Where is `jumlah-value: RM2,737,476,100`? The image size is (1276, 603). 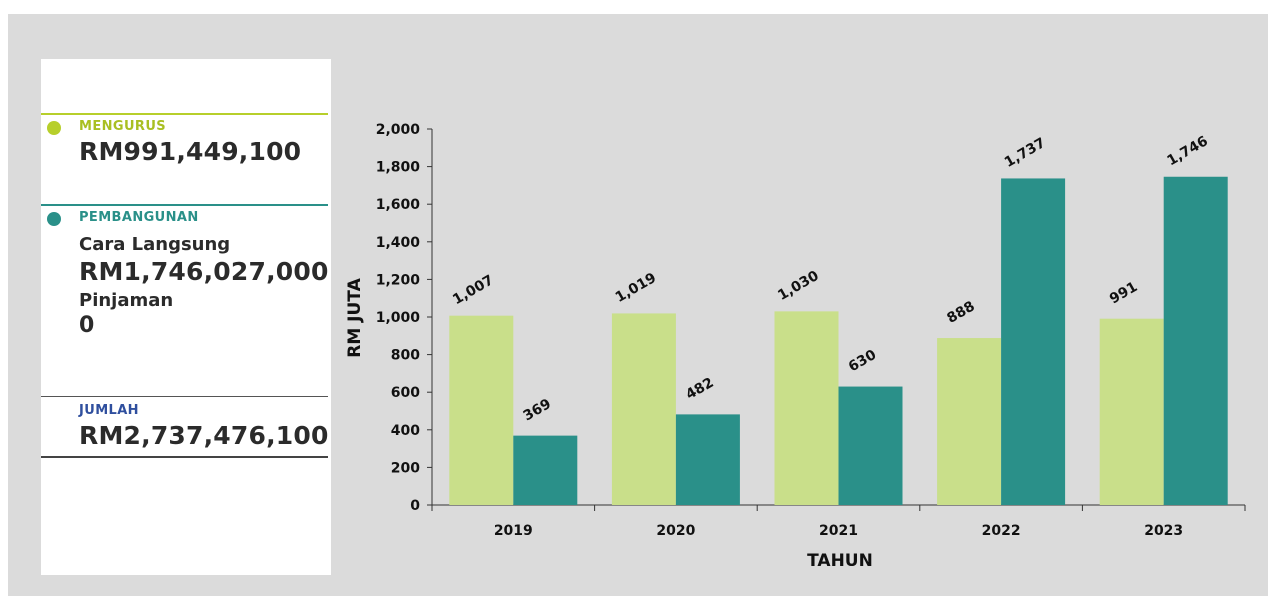
jumlah-value: RM2,737,476,100 is located at coordinates (204, 435).